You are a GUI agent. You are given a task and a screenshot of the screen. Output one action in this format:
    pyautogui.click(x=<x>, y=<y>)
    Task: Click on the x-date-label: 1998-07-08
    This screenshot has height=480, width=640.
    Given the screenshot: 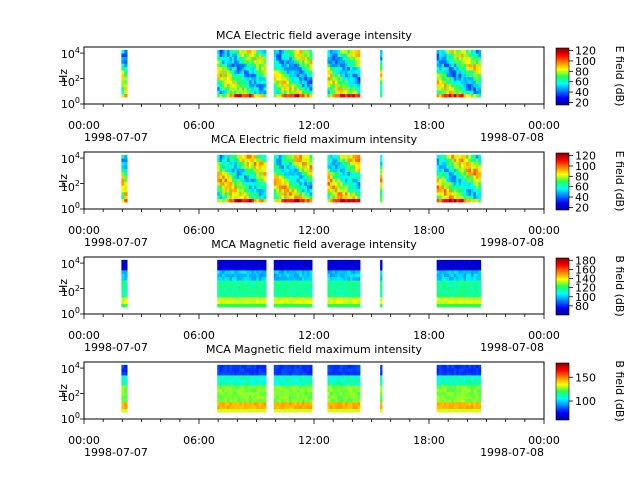 What is the action you would take?
    pyautogui.click(x=512, y=452)
    